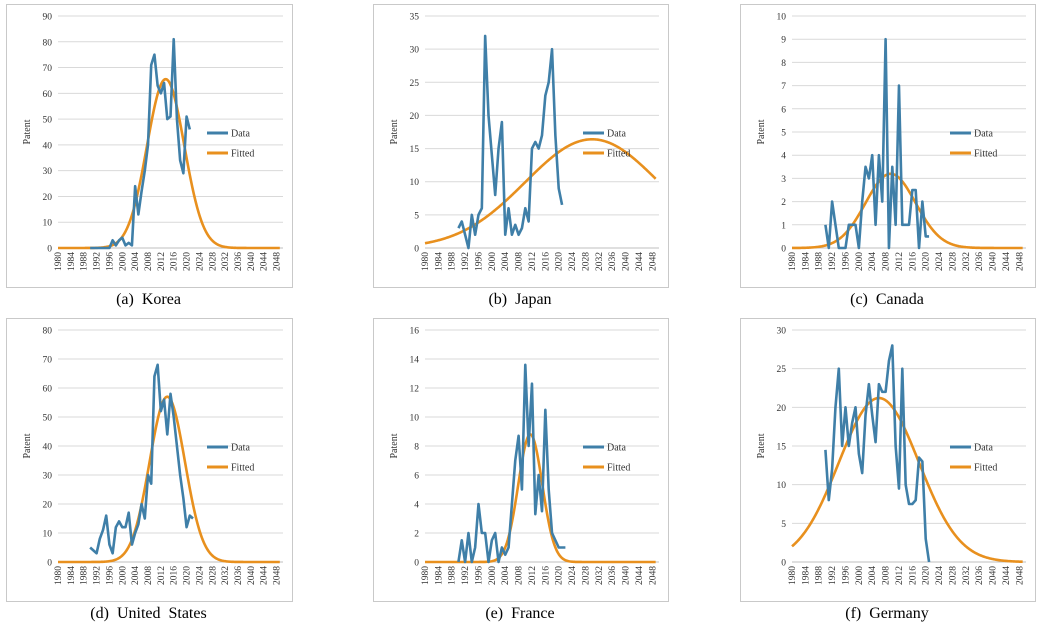 The image size is (1042, 631). I want to click on y-tick-label: 25, so click(415, 84).